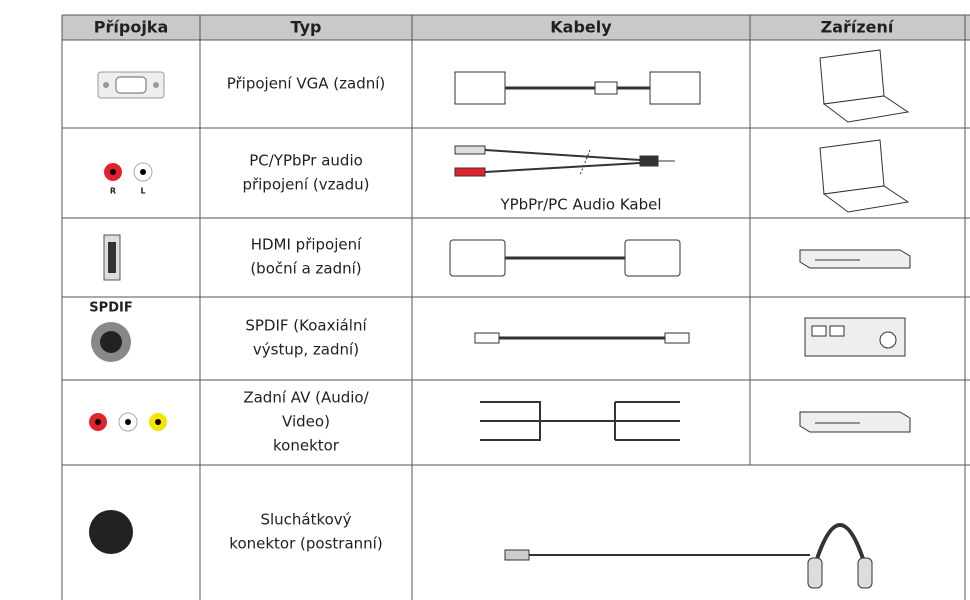 The width and height of the screenshot is (970, 600). I want to click on type-cell-line: konektor (postranní), so click(305, 544).